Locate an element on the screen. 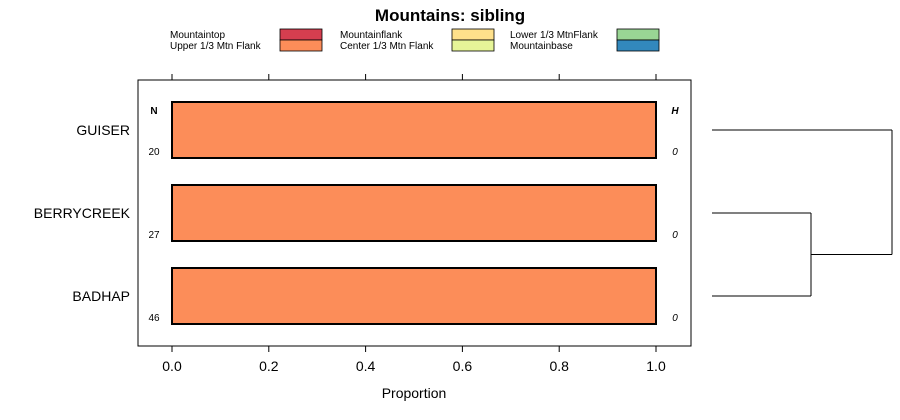  n-value: 20 is located at coordinates (154, 152).